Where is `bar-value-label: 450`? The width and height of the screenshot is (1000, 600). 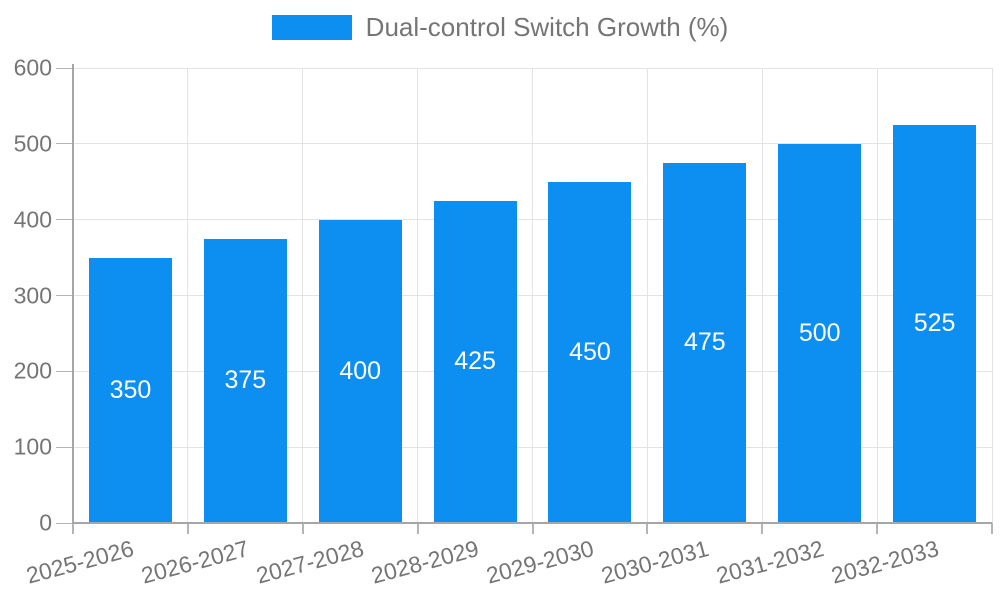 bar-value-label: 450 is located at coordinates (590, 351).